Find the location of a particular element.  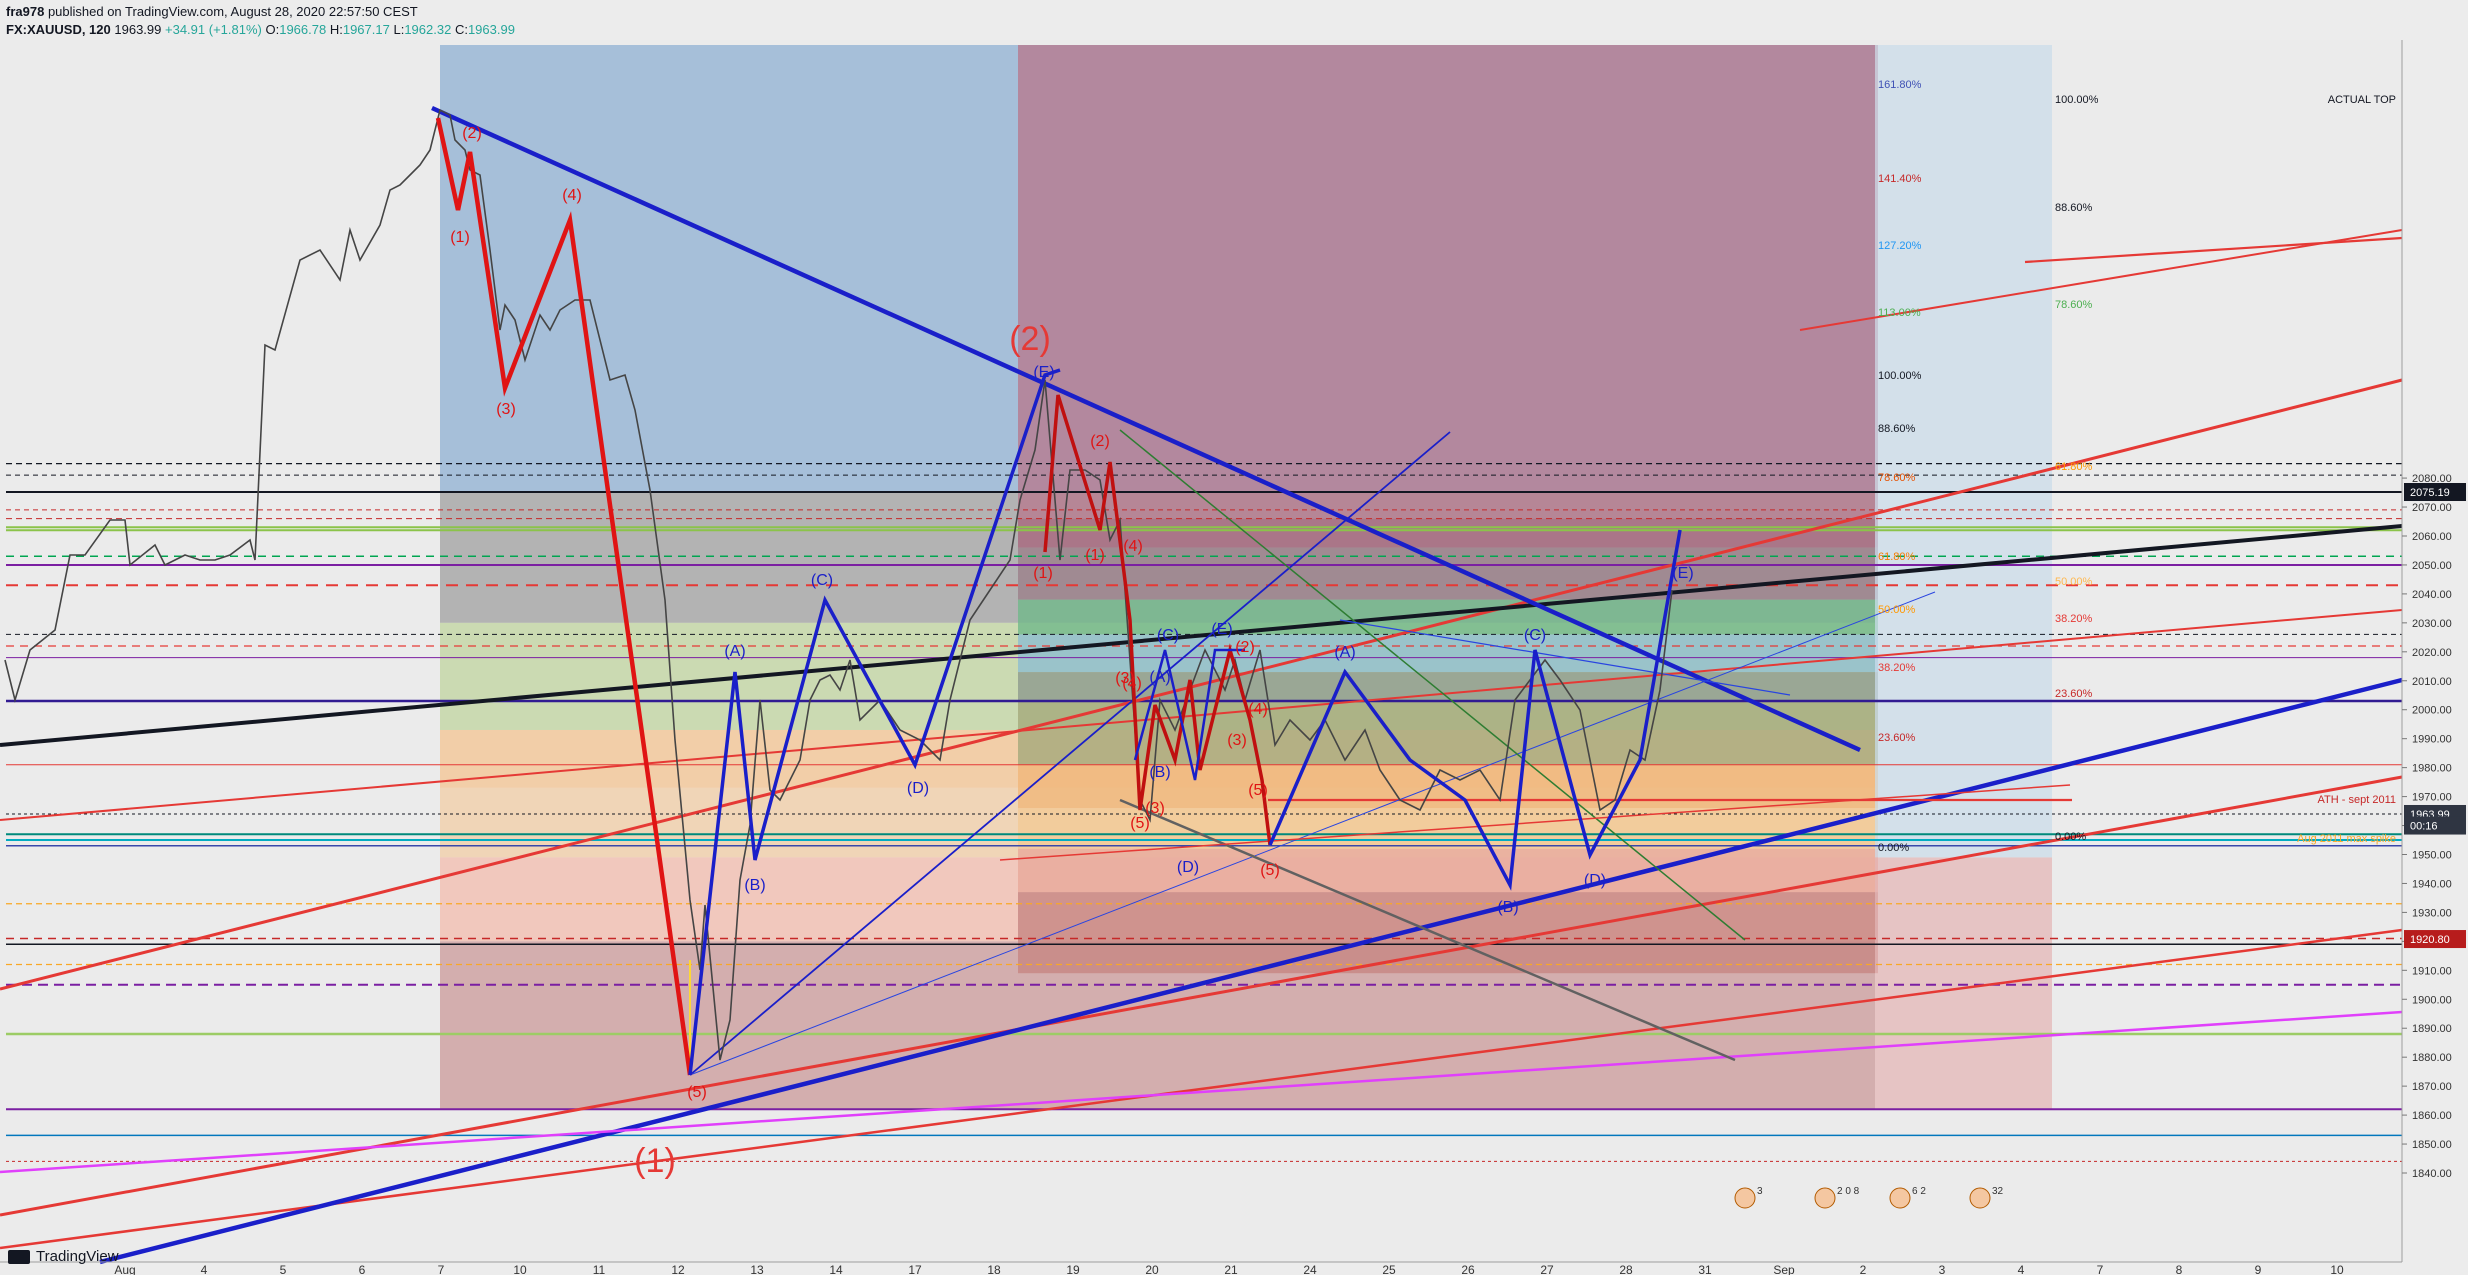

time-tick-label: 14 is located at coordinates (836, 1269).